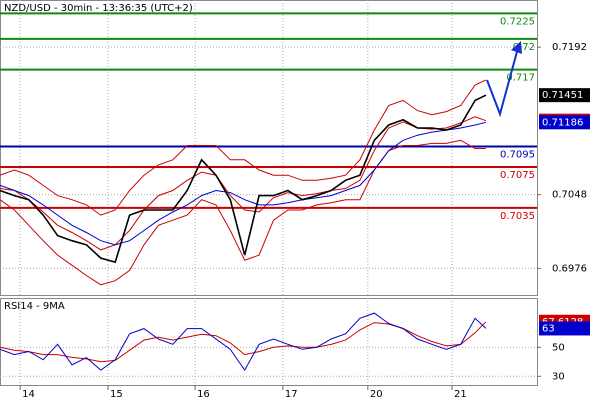  Describe the element at coordinates (116, 394) in the screenshot. I see `x-tick-label: 15` at that location.